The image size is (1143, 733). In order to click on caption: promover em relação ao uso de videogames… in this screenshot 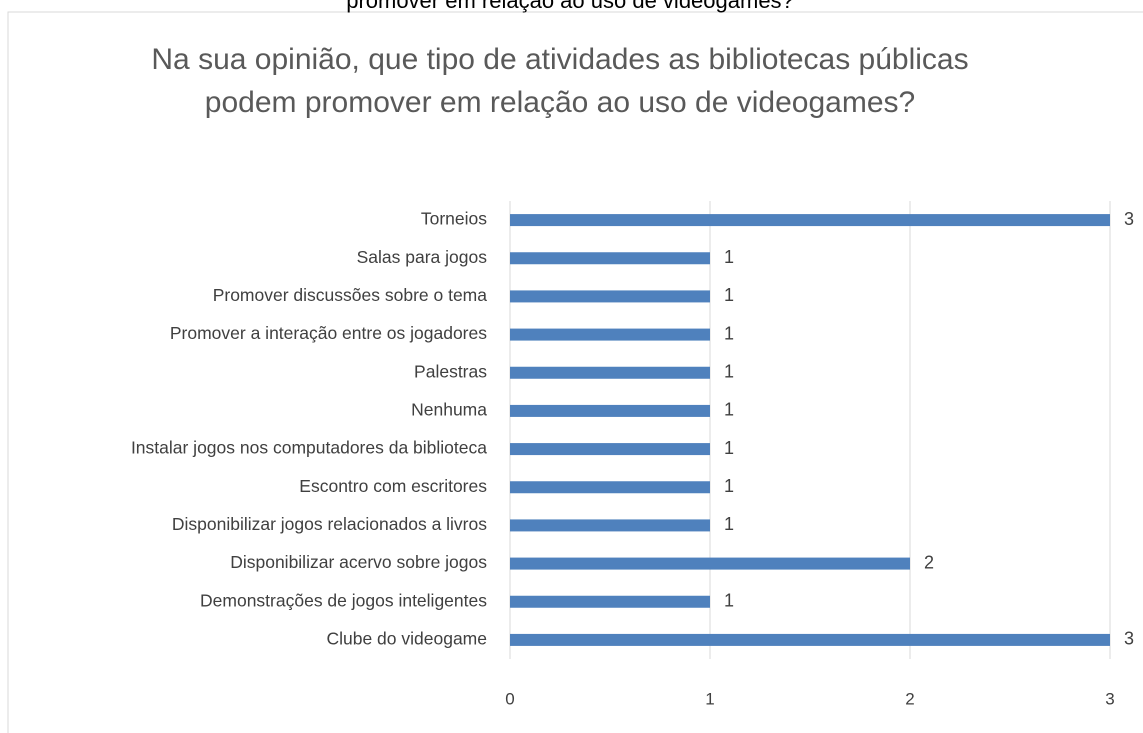, I will do `click(570, 6)`.